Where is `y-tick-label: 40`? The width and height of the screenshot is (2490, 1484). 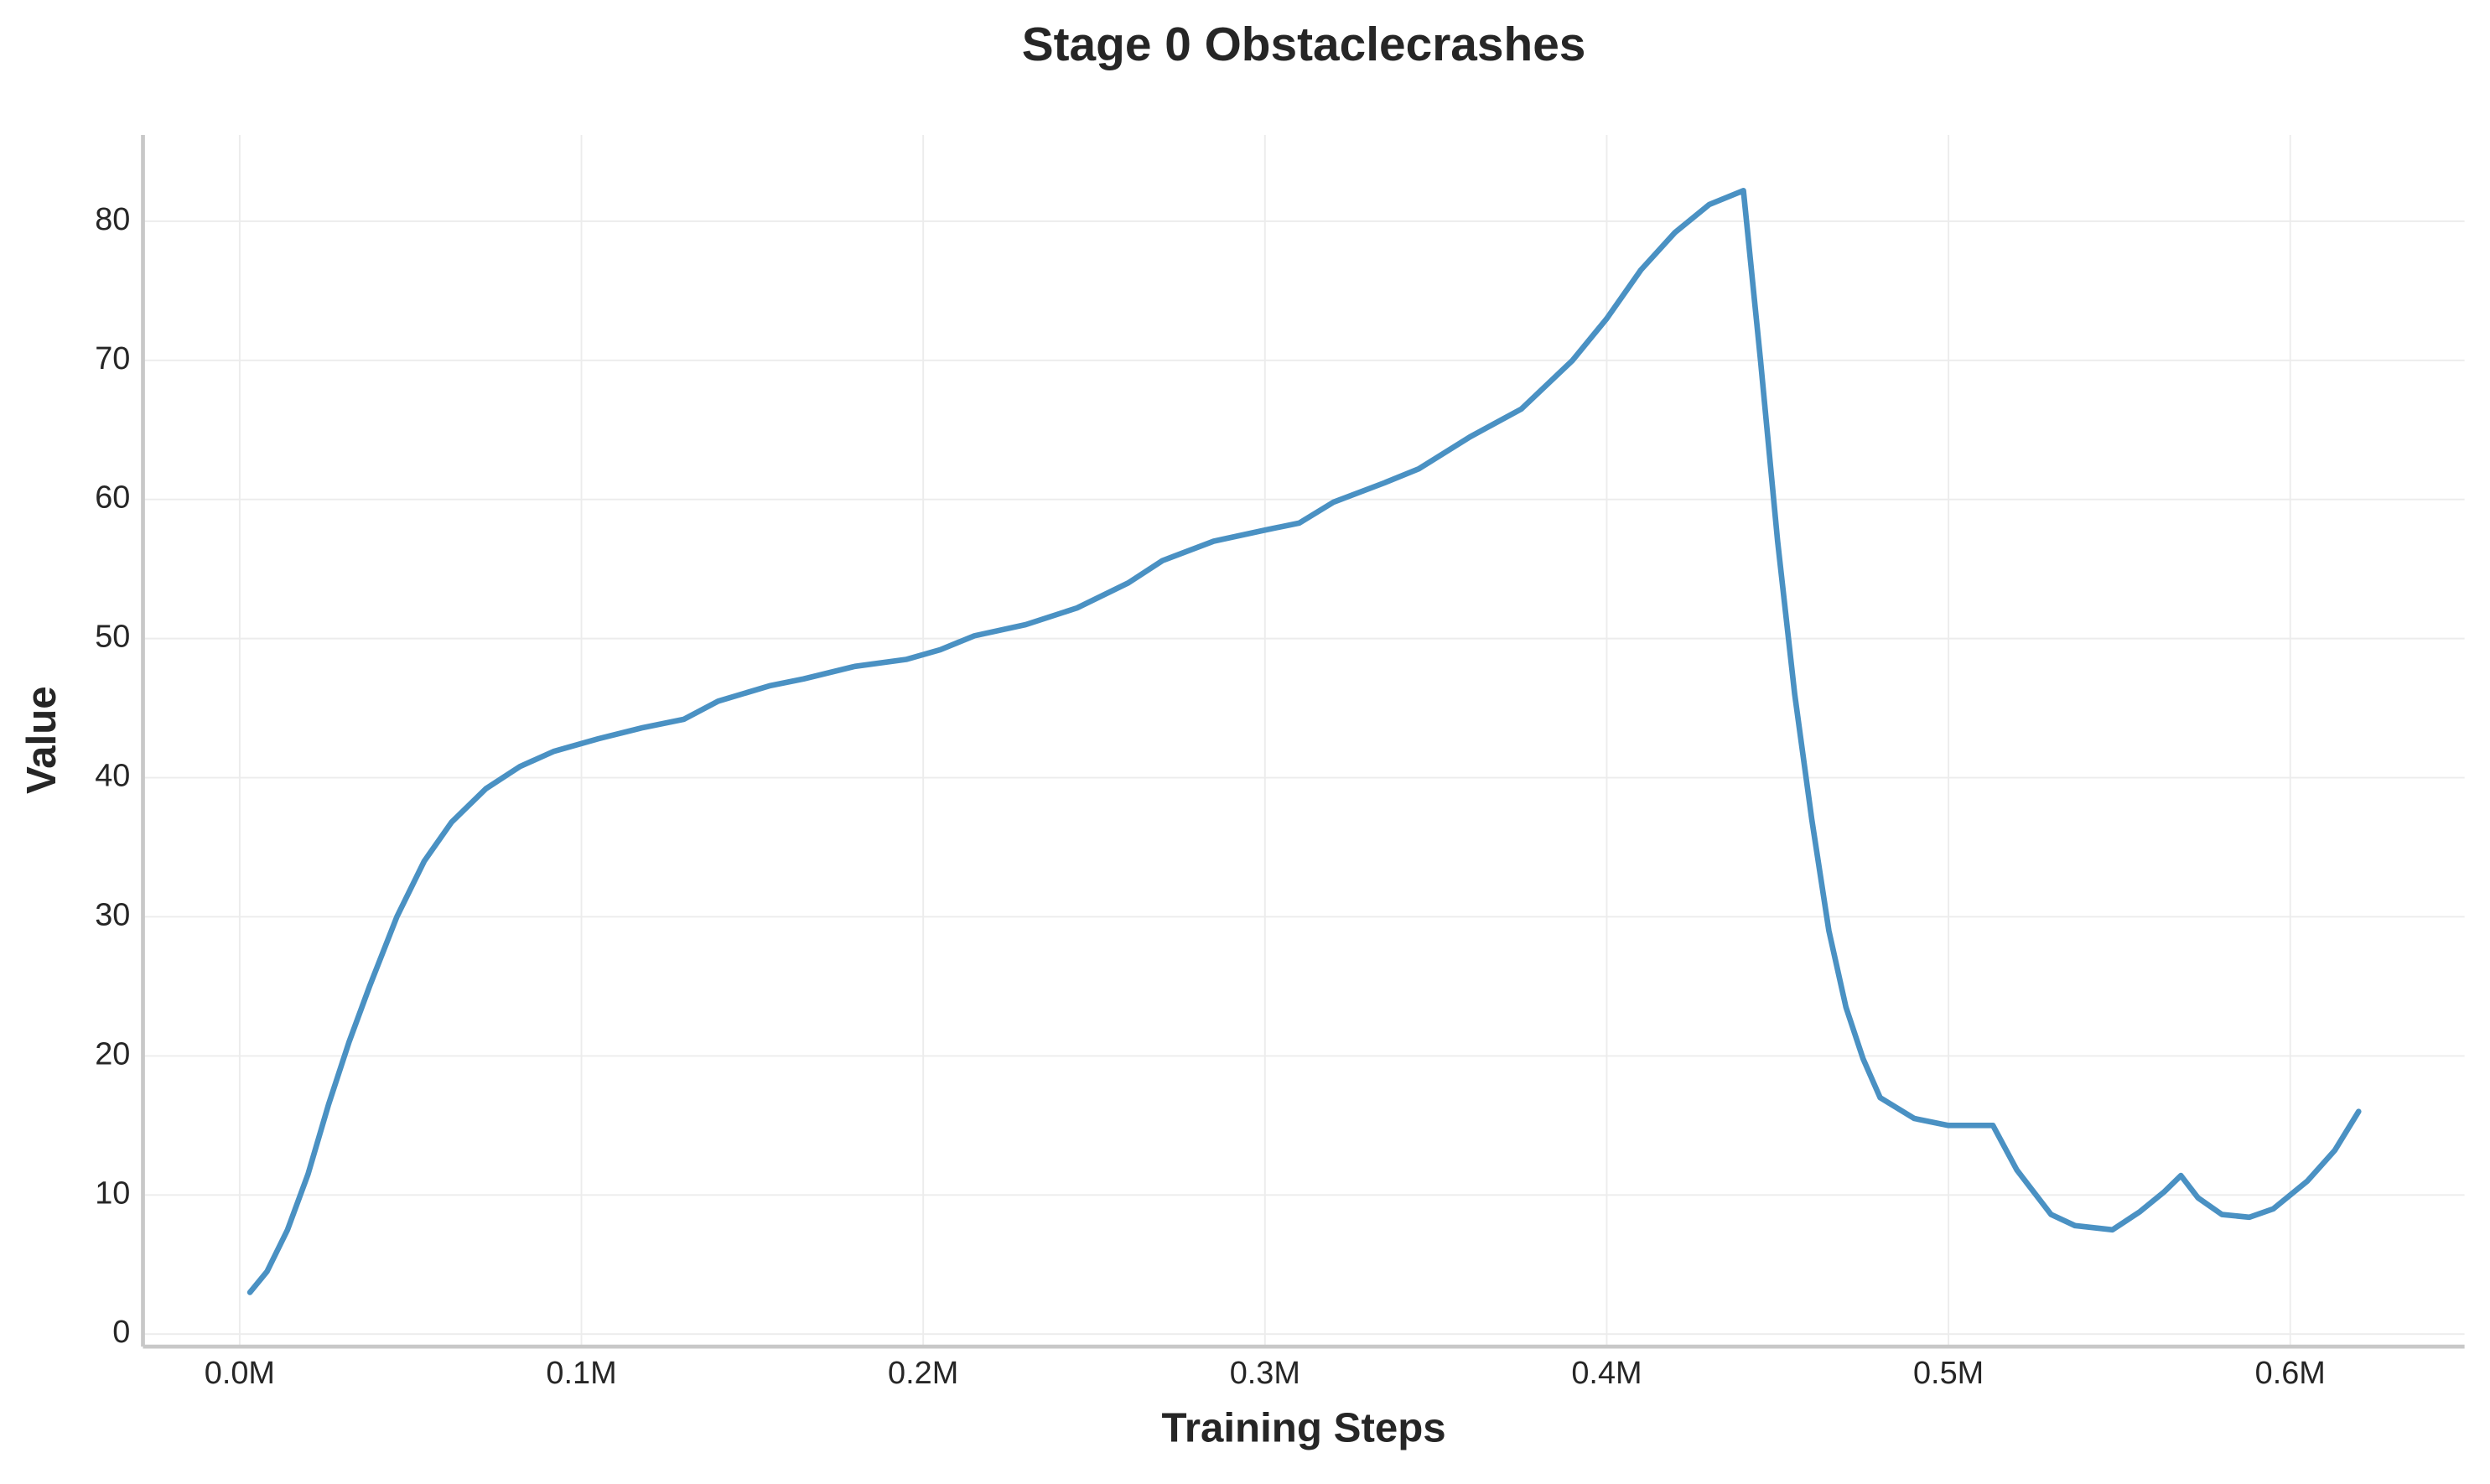 y-tick-label: 40 is located at coordinates (112, 776).